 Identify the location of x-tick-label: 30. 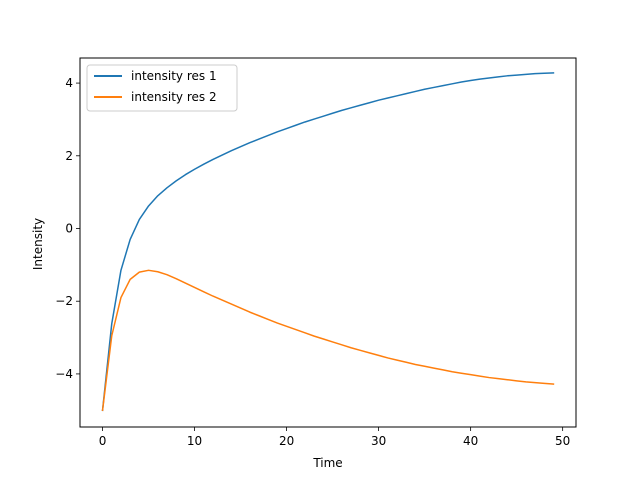
(378, 441).